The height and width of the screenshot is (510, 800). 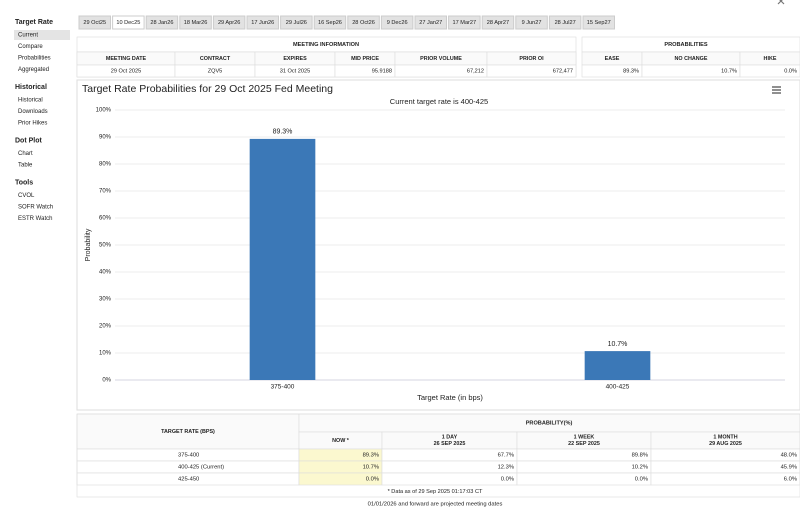 I want to click on table-title: MEETING INFORMATION, so click(x=326, y=45).